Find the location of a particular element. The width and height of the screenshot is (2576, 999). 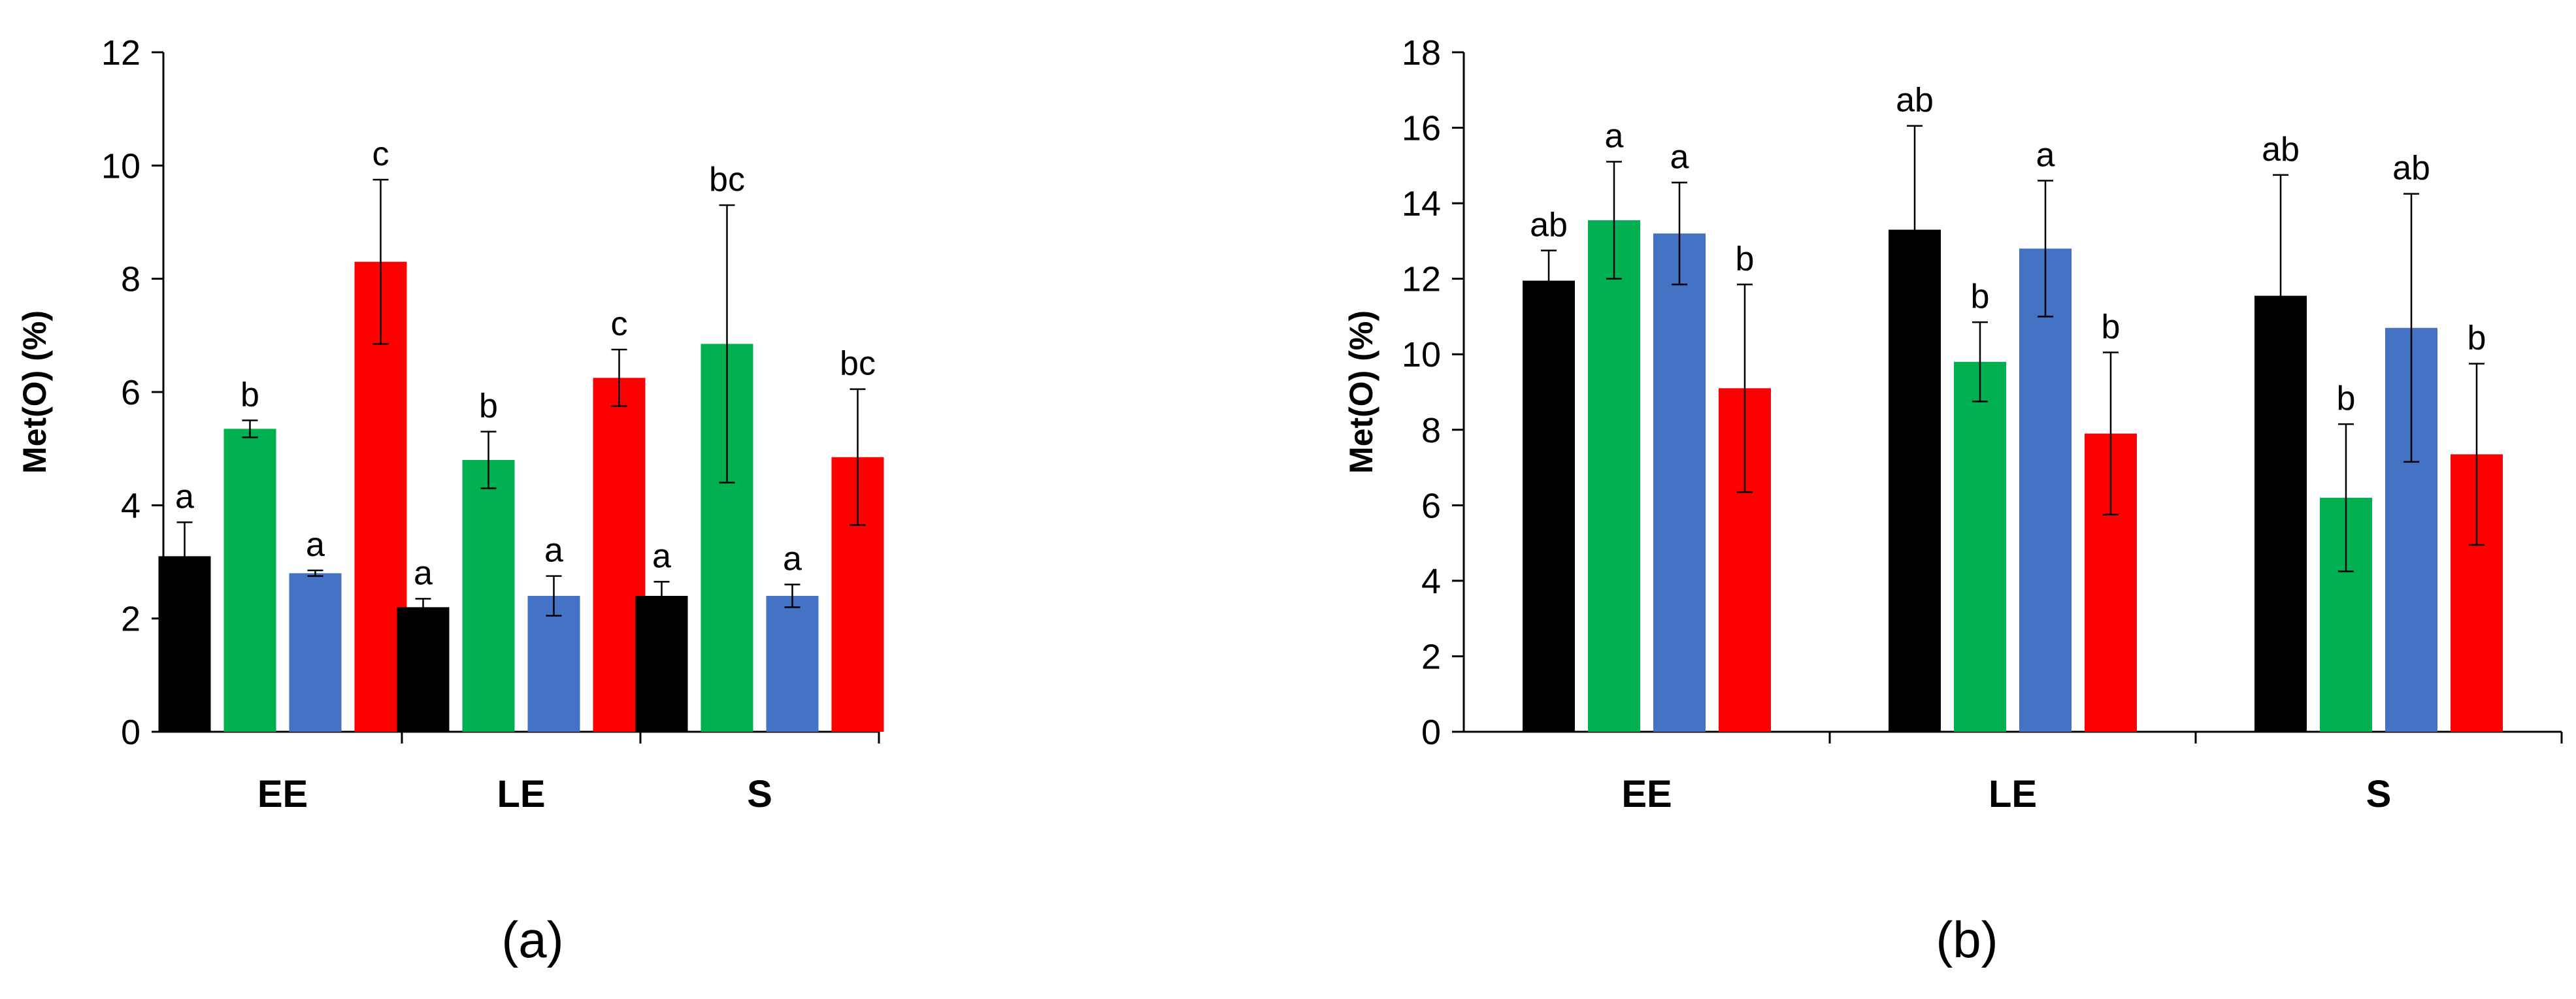

panel-label: (a) is located at coordinates (532, 939).